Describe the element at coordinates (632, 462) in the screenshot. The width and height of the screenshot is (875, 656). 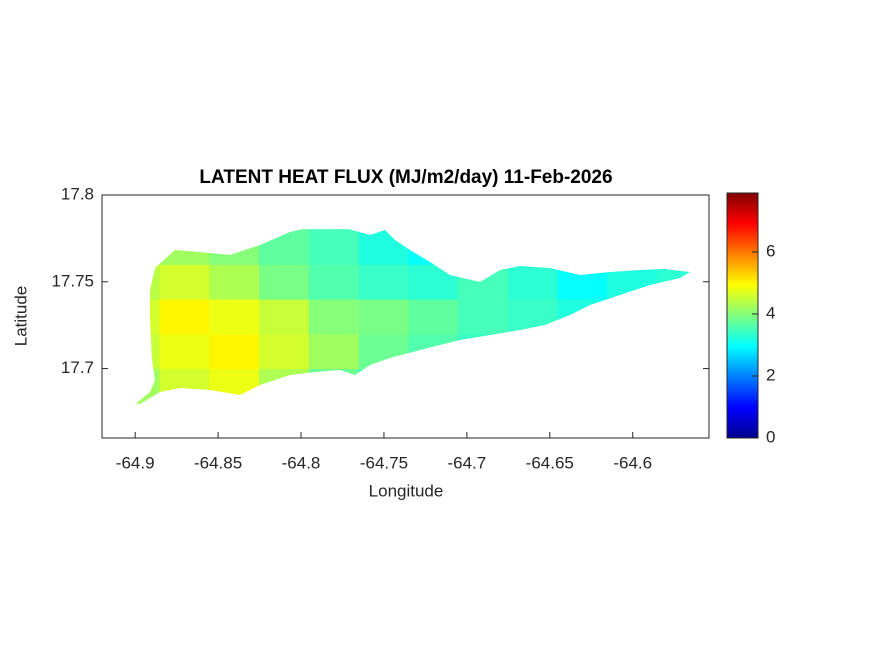
I see `x-tick-label: -64.6` at that location.